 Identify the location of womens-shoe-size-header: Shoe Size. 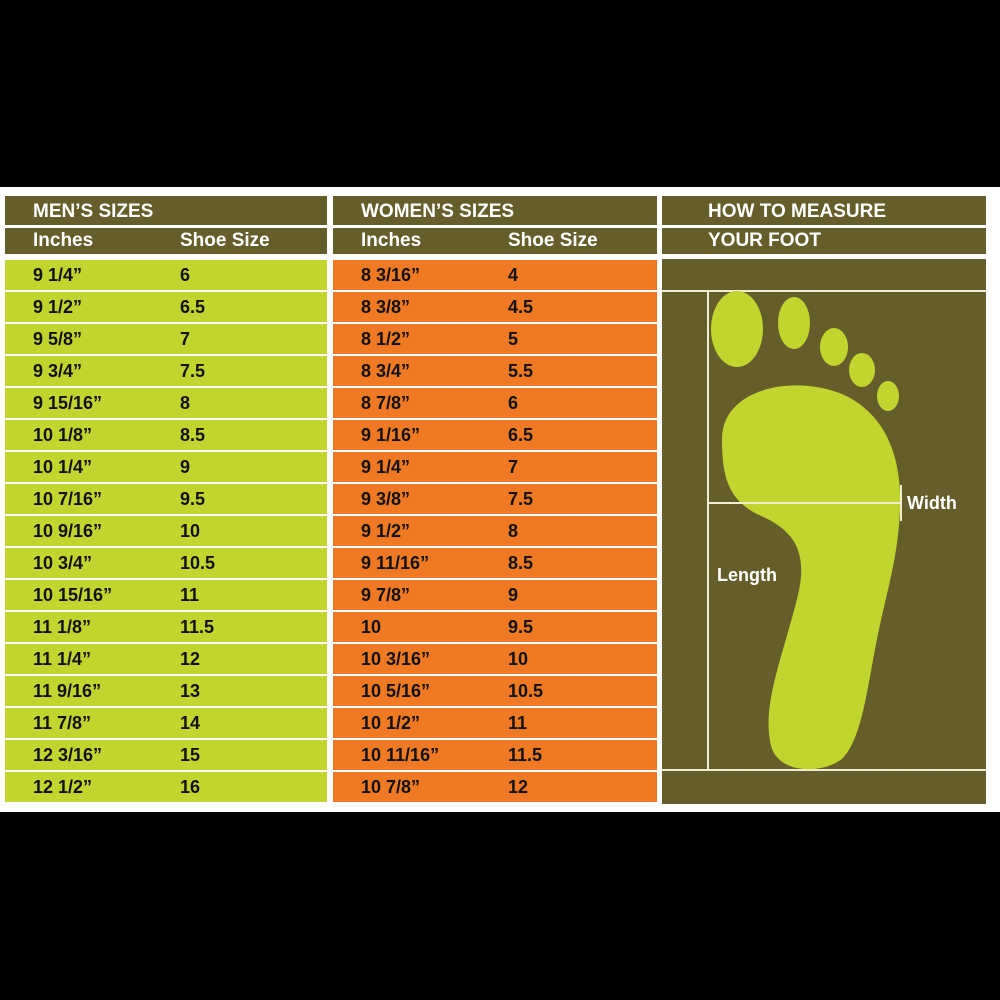
(553, 240).